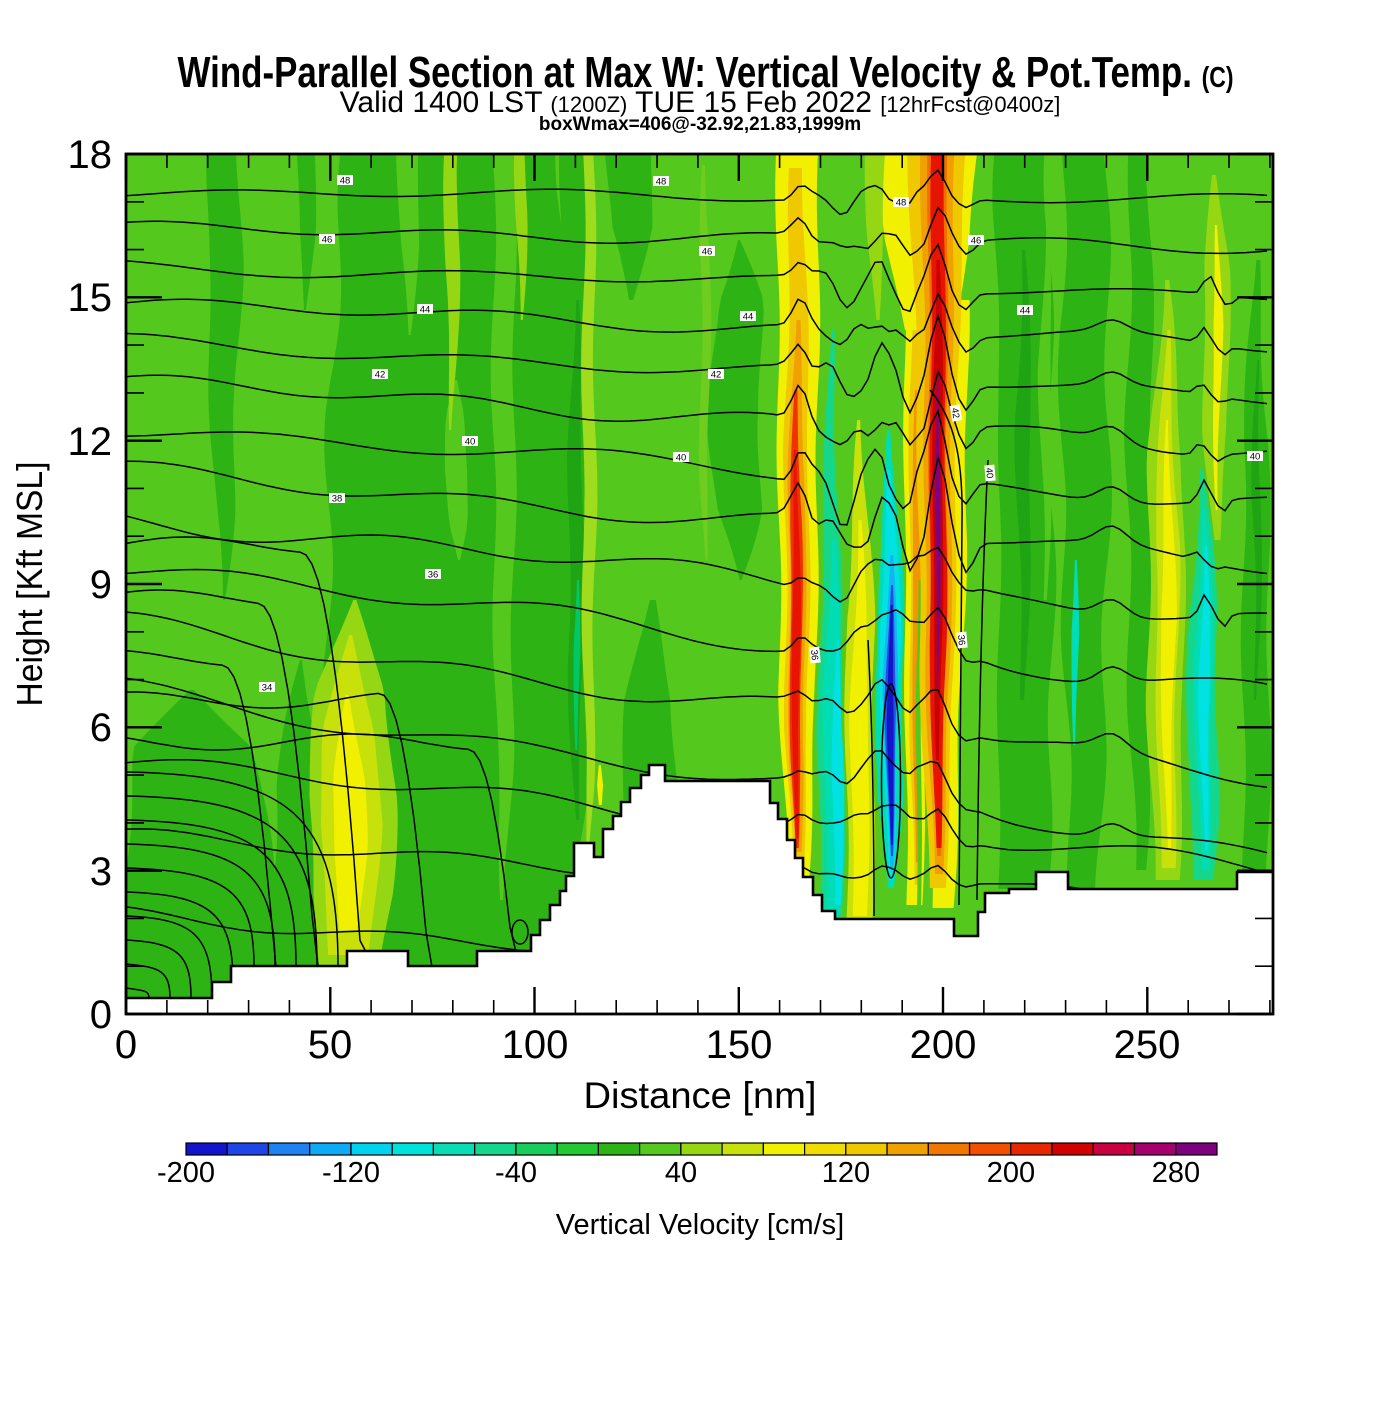  I want to click on svg-text: -40, so click(516, 1173).